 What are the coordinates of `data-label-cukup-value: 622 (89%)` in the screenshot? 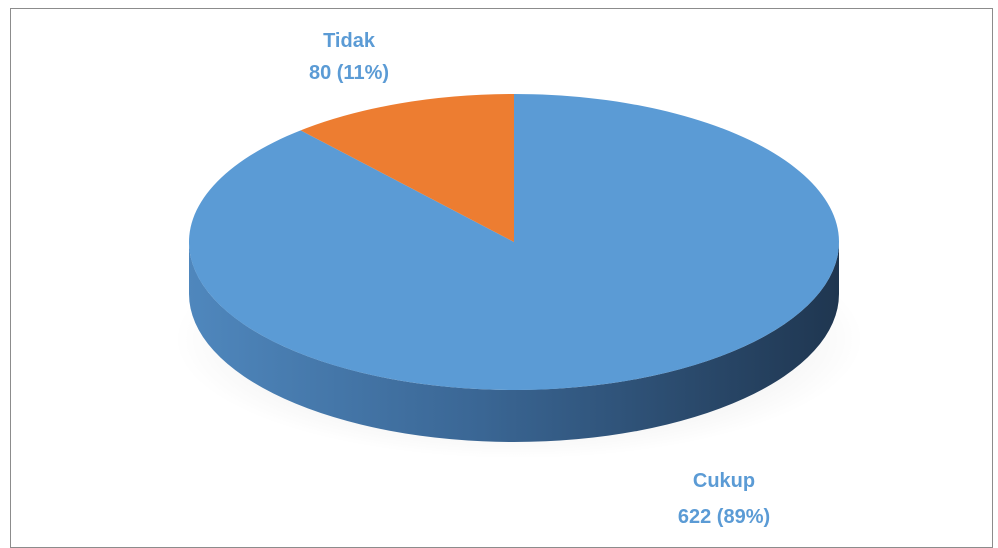 It's located at (724, 517).